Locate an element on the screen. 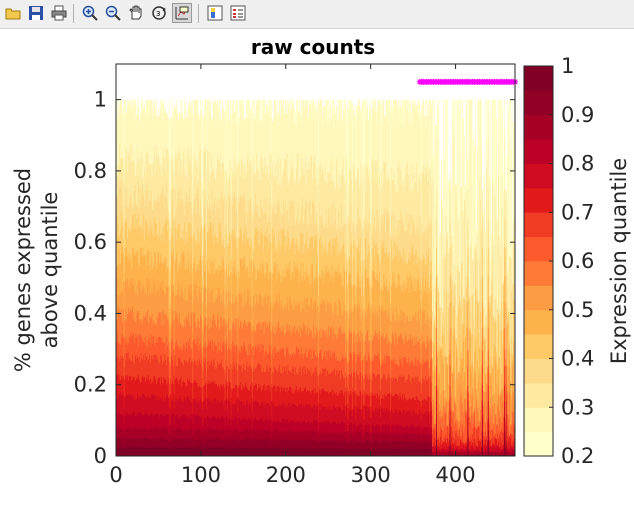 Image resolution: width=634 pixels, height=508 pixels. colorbar-tick-label: 0.9 is located at coordinates (577, 115).